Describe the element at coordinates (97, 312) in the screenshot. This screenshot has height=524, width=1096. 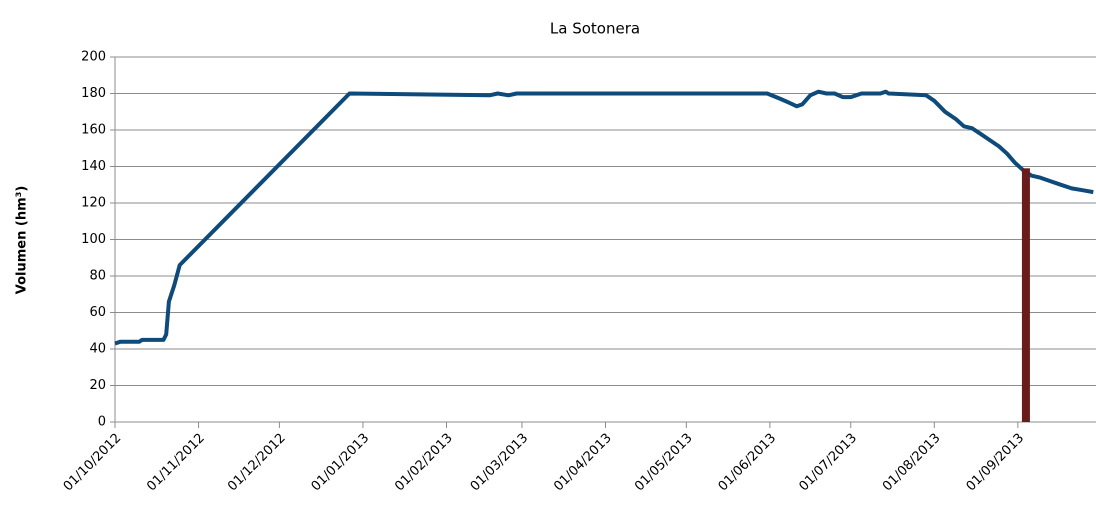
I see `y-tick-label: 60` at that location.